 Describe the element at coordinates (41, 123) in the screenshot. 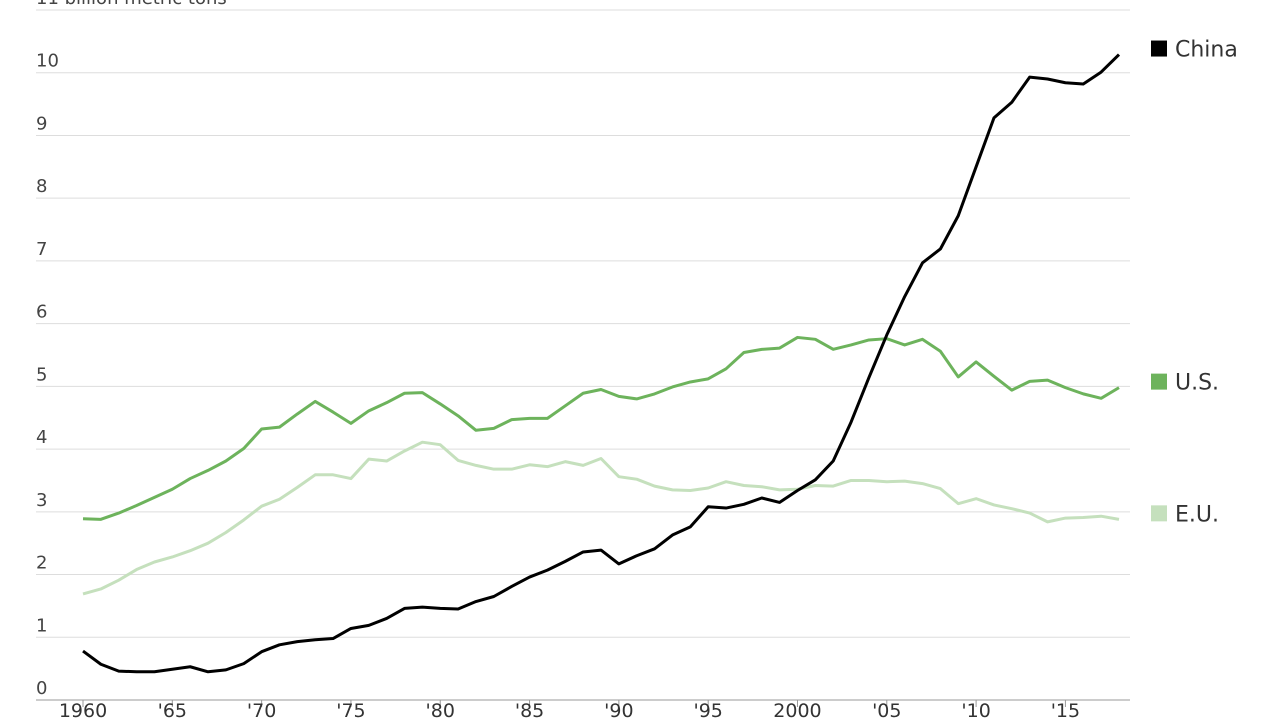

I see `y-tick-label: 9` at that location.